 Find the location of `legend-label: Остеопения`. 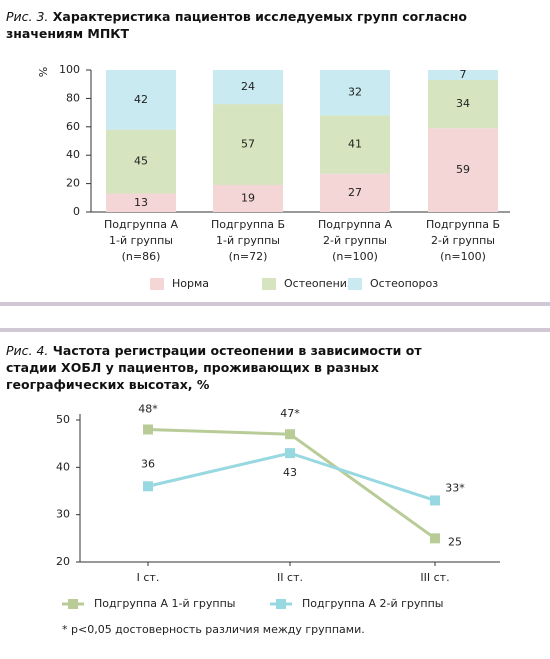

legend-label: Остеопения is located at coordinates (319, 283).